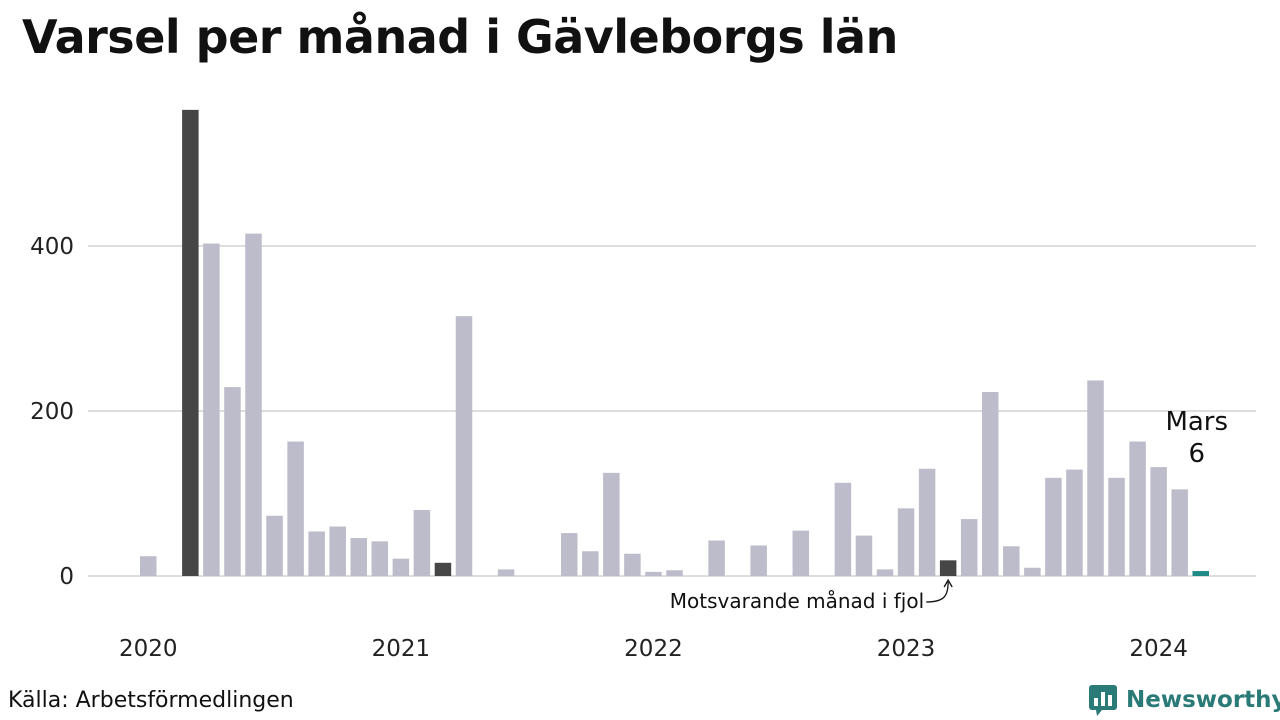 The width and height of the screenshot is (1280, 720). I want to click on current-value-label: 6, so click(1196, 454).